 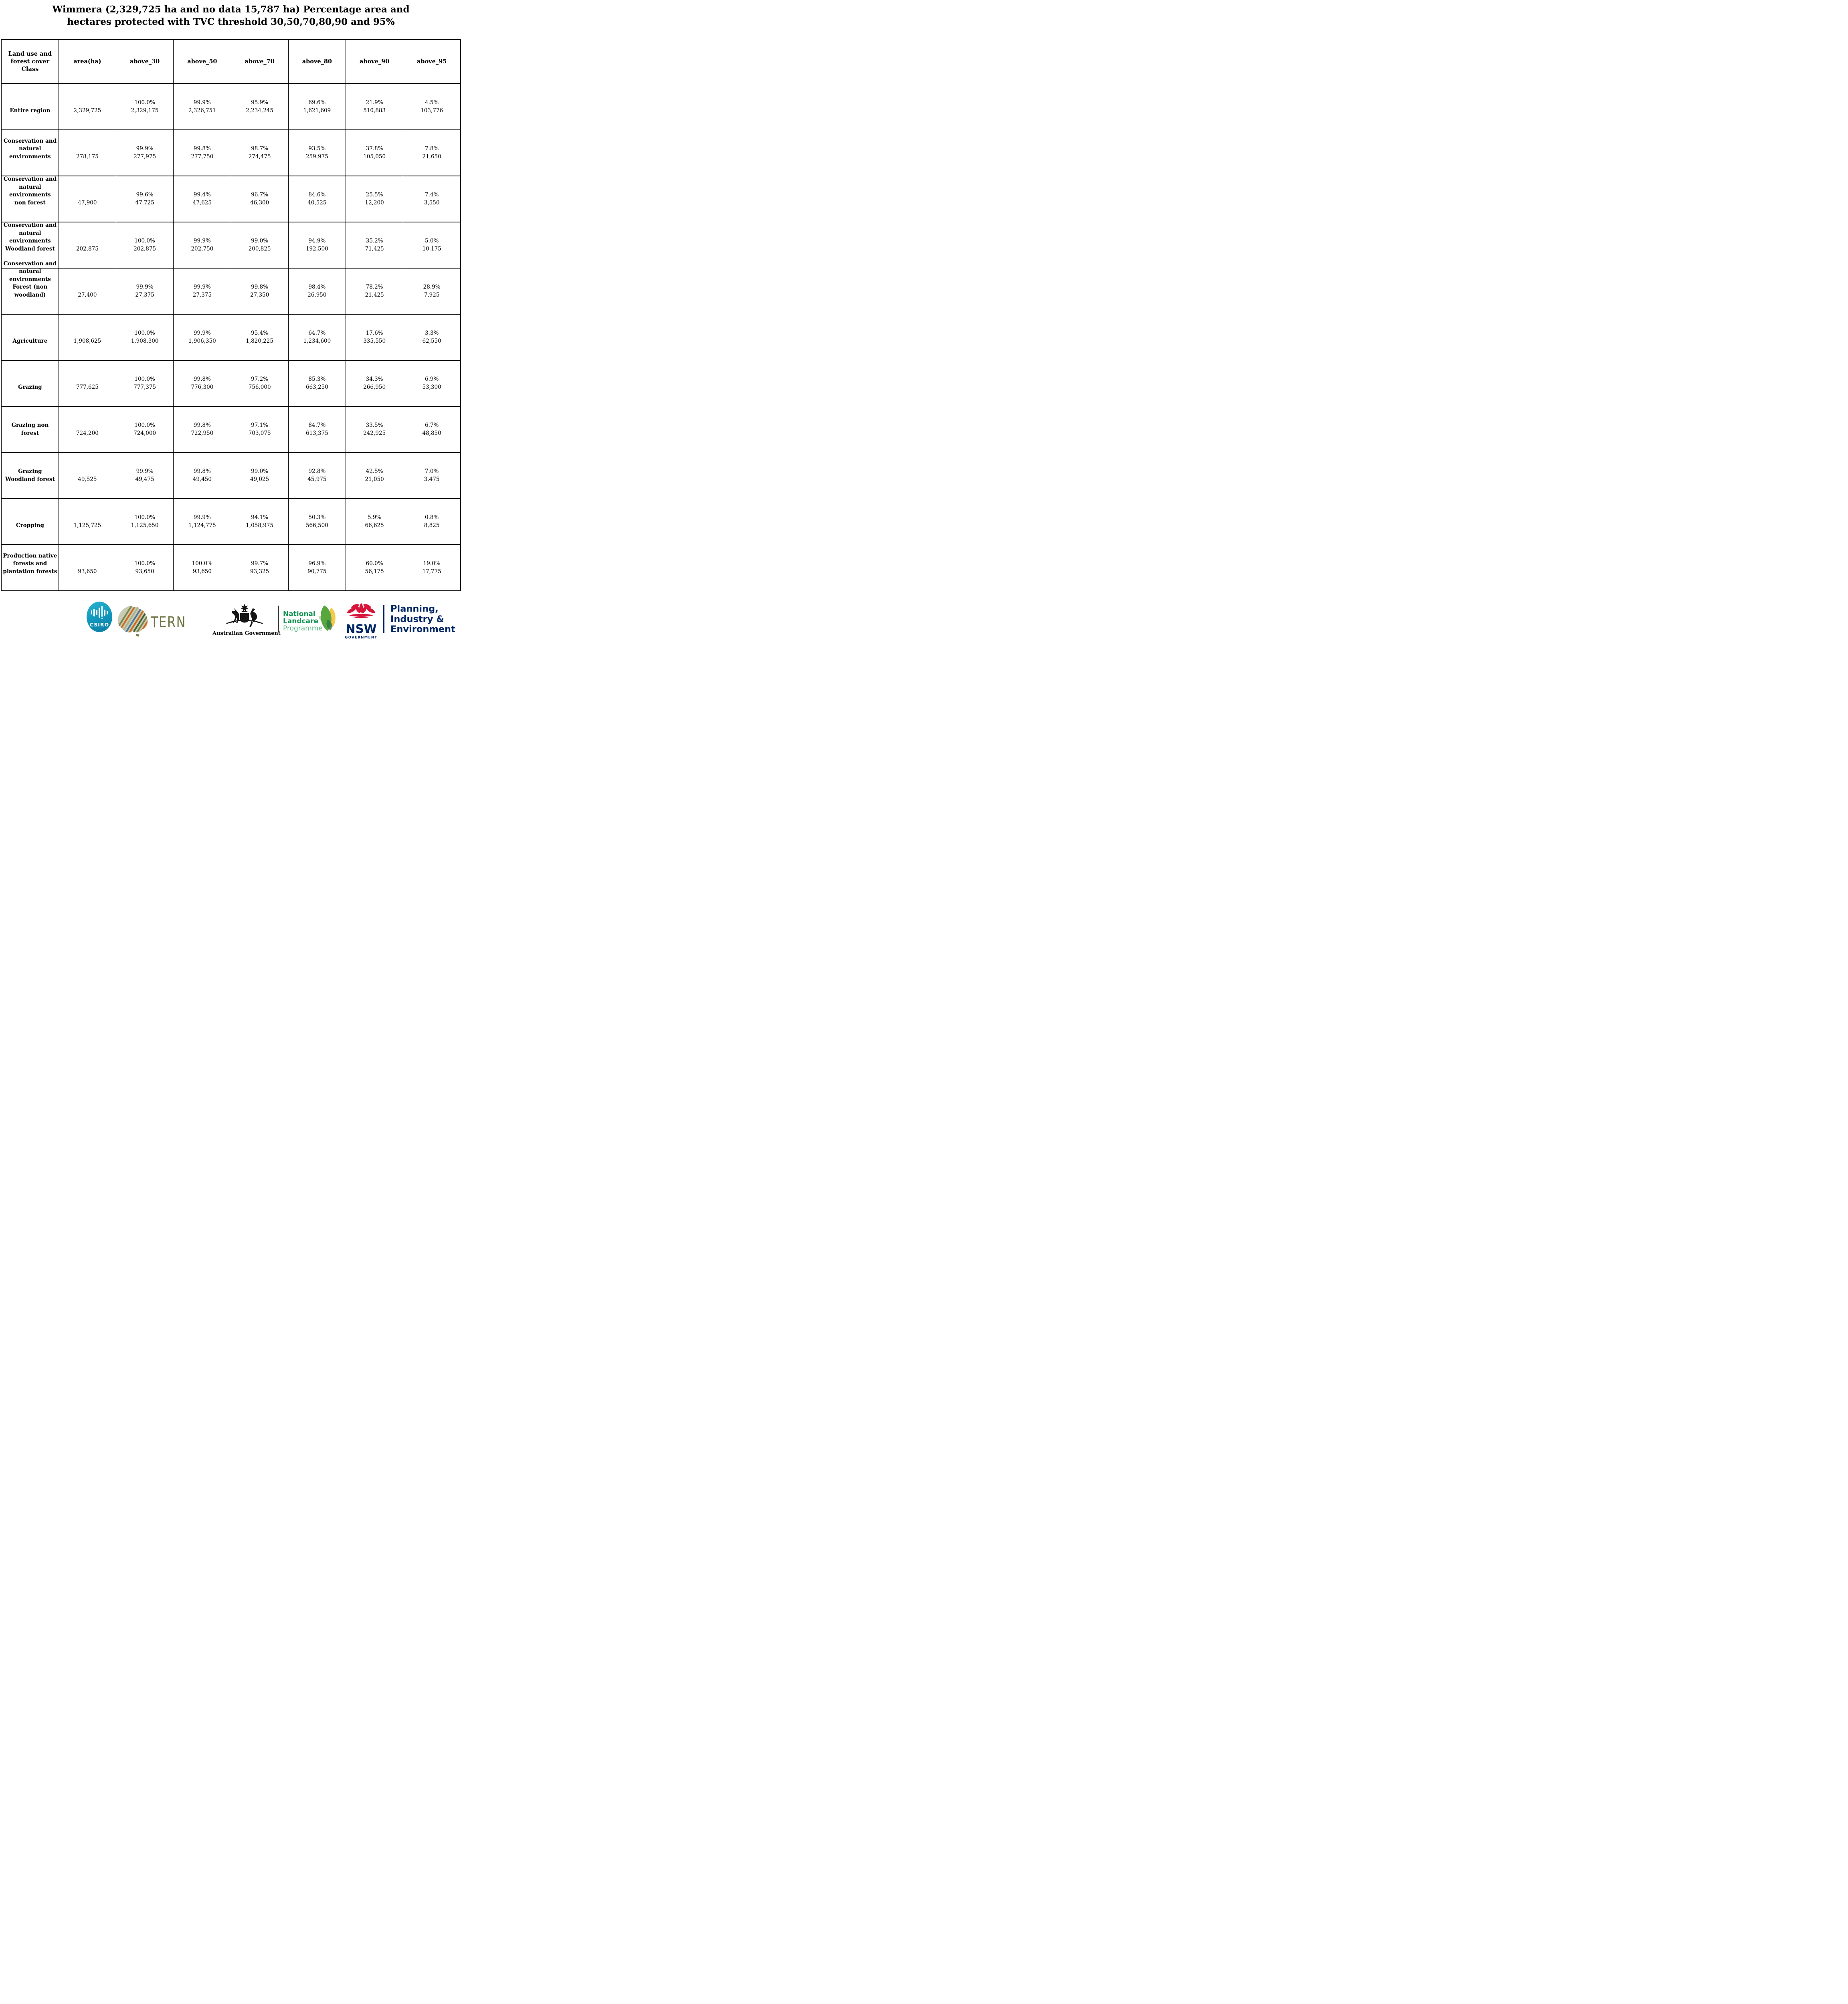 I want to click on row-label: Conservation and natural environments, so click(x=30, y=148).